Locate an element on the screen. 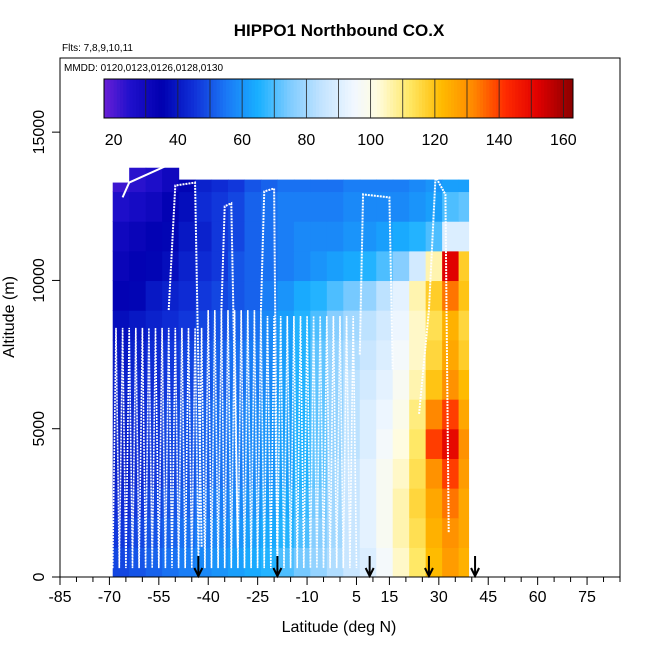 This screenshot has width=650, height=650. colorbar-tick-label: 20 is located at coordinates (114, 140).